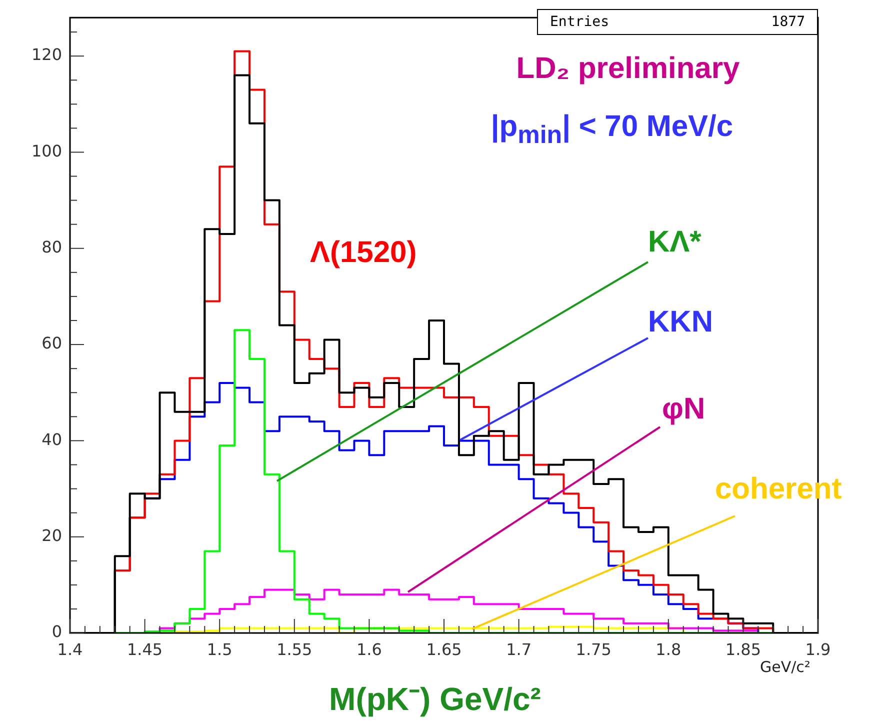 The width and height of the screenshot is (875, 726). Describe the element at coordinates (444, 649) in the screenshot. I see `x-tick-label: 1.65` at that location.